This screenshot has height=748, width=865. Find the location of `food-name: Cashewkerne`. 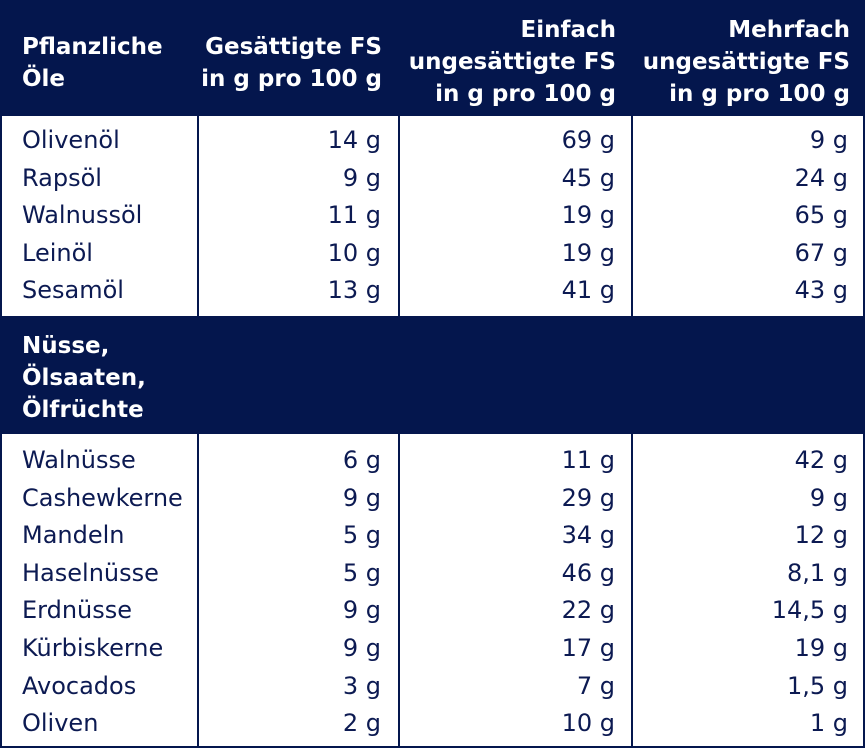

food-name: Cashewkerne is located at coordinates (102, 497).